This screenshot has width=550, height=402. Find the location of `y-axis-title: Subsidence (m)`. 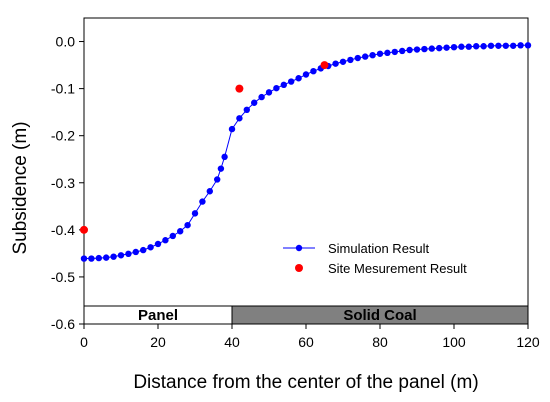

y-axis-title: Subsidence (m) is located at coordinates (20, 187).